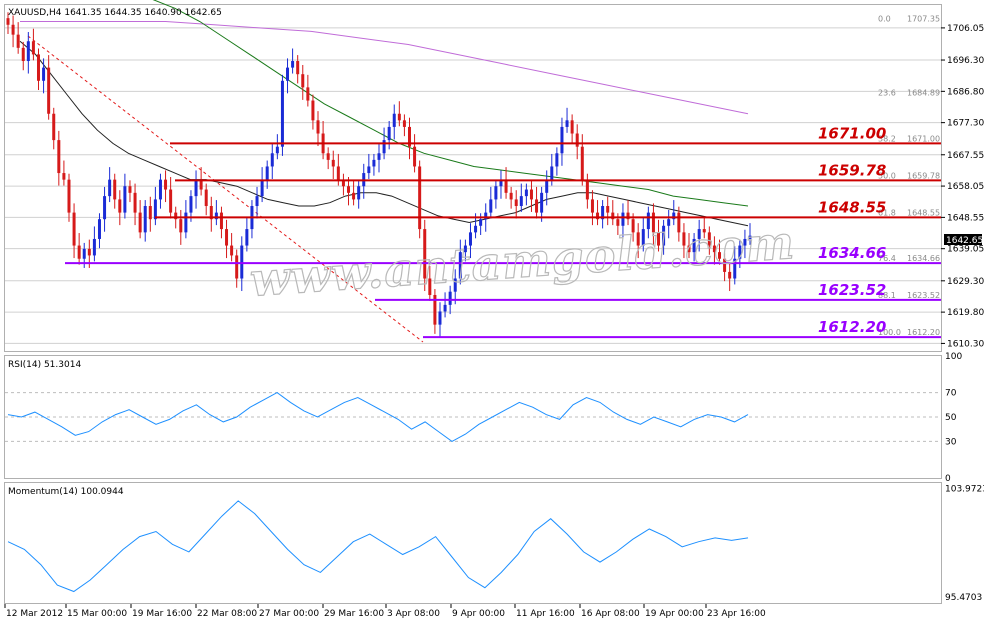 The width and height of the screenshot is (984, 624). I want to click on fib-ratio-label: 76.4, so click(887, 258).